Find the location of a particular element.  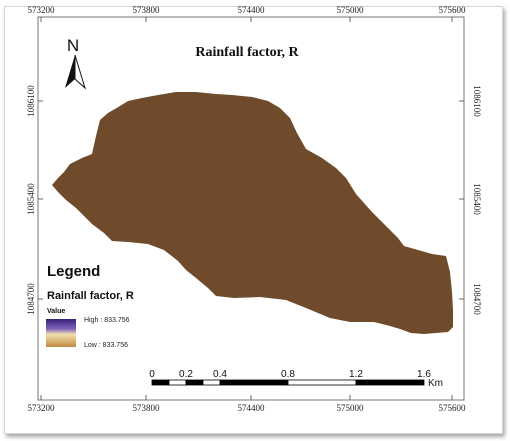

tick-label-top-4: 575000 is located at coordinates (351, 10).